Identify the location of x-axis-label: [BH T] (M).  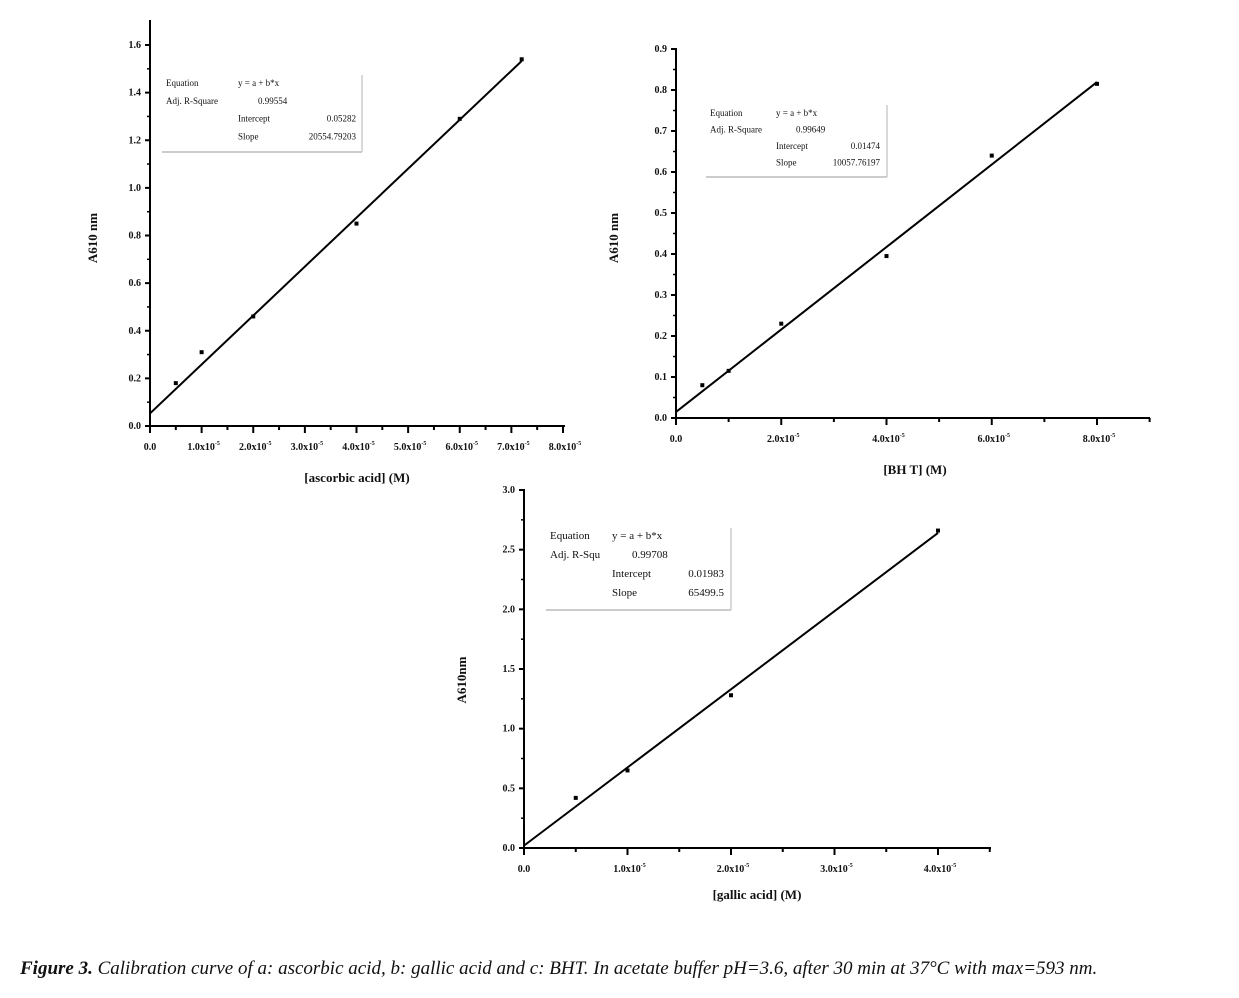
(914, 469).